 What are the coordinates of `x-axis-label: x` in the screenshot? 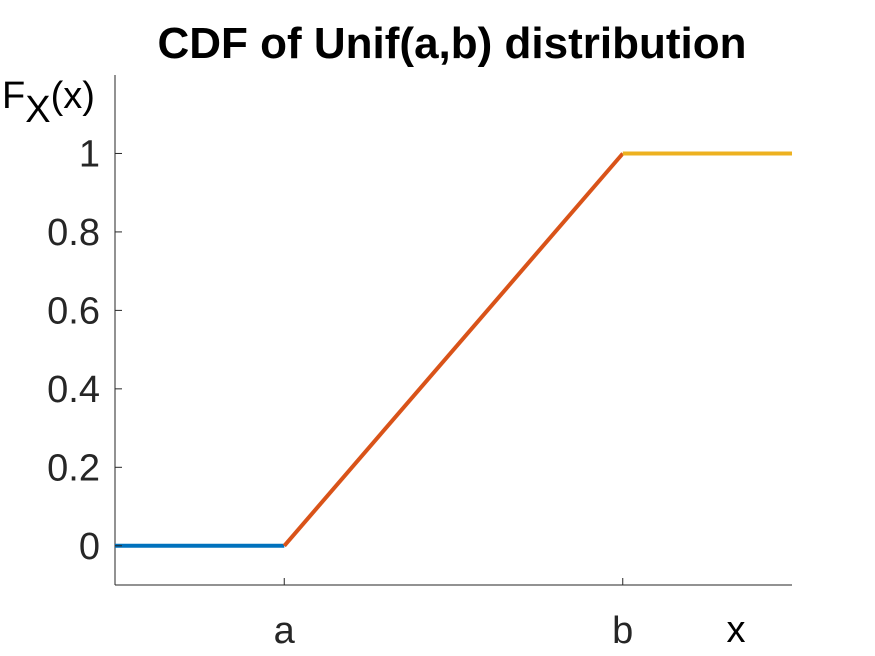 It's located at (736, 630).